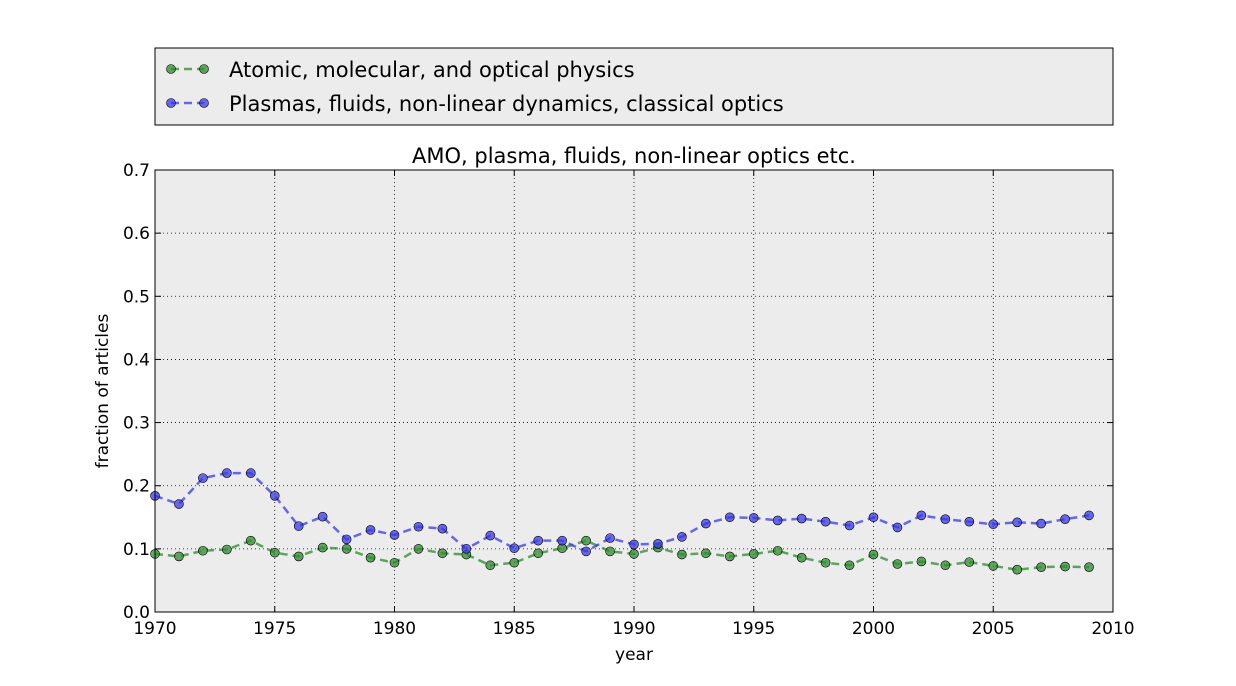 This screenshot has height=686, width=1236. I want to click on series-layer, so click(622, 521).